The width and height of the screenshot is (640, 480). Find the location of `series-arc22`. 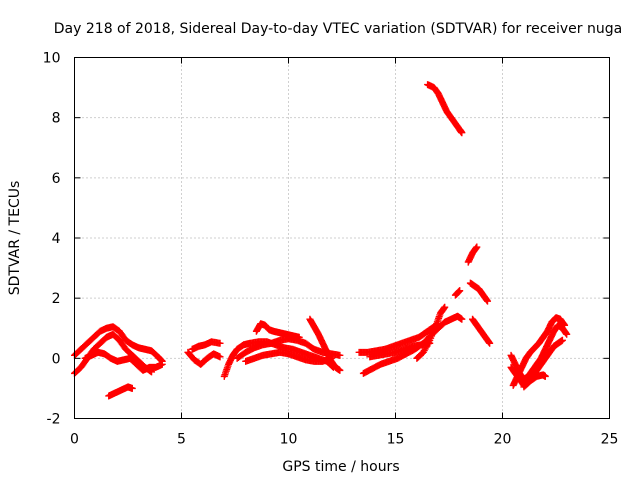

series-arc22 is located at coordinates (536, 362).